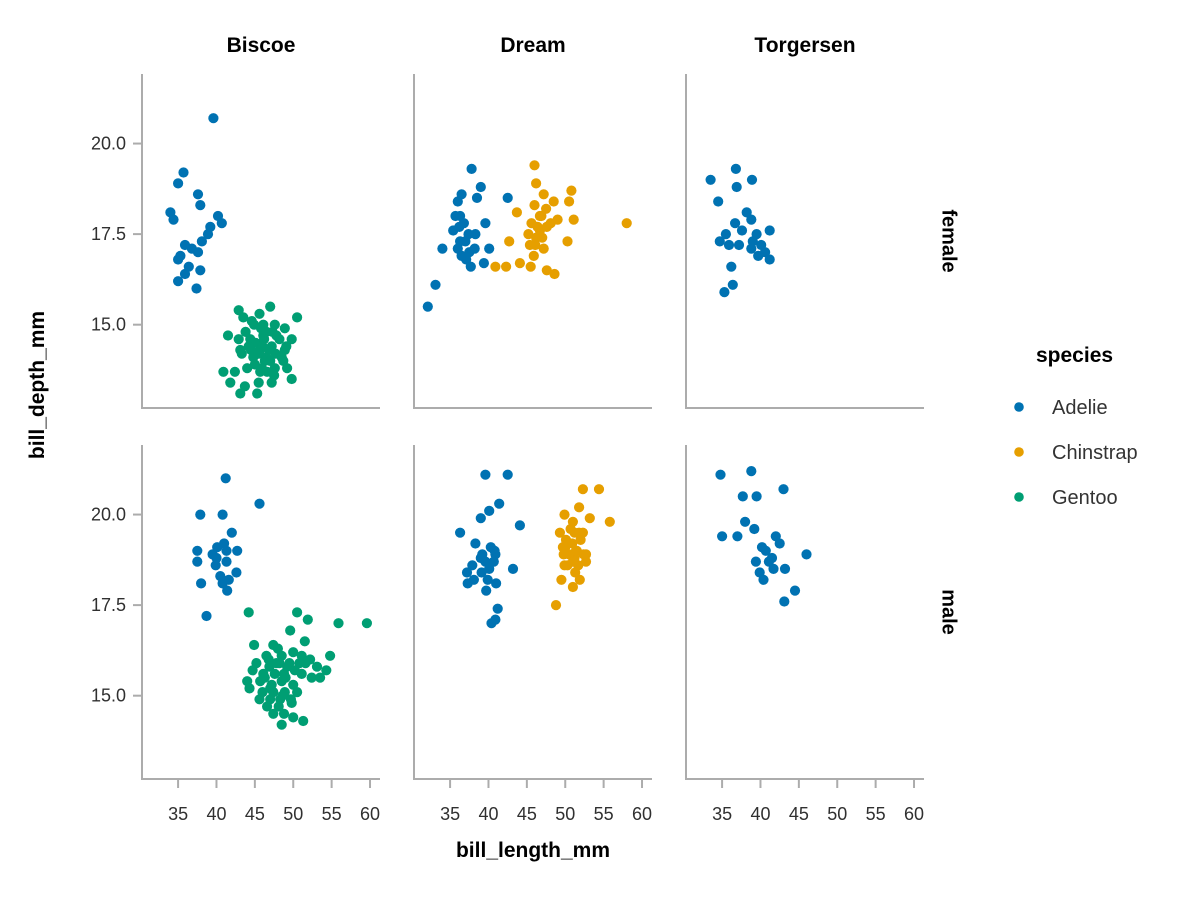  What do you see at coordinates (261, 45) in the screenshot?
I see `facet-col-title: Biscoe` at bounding box center [261, 45].